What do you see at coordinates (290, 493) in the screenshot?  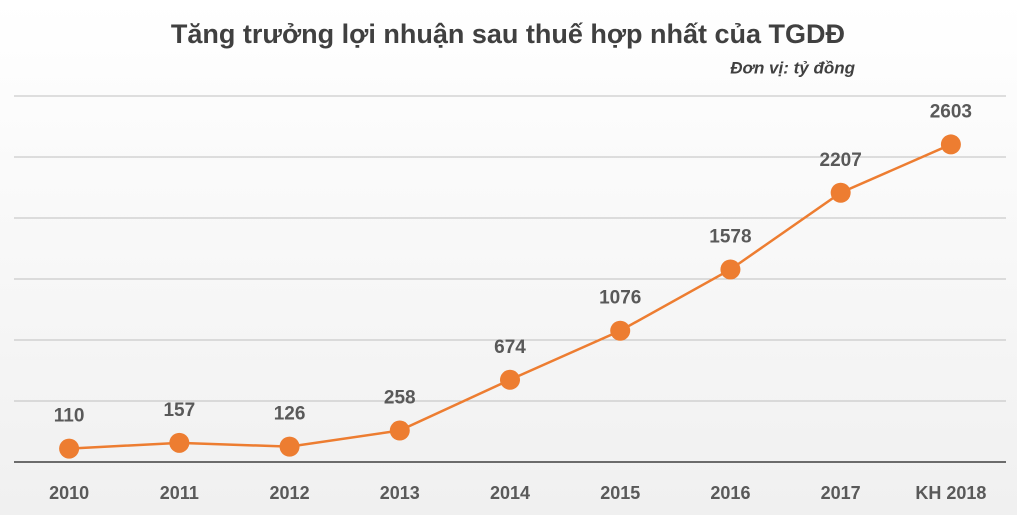 I see `x-tick-label: 2012` at bounding box center [290, 493].